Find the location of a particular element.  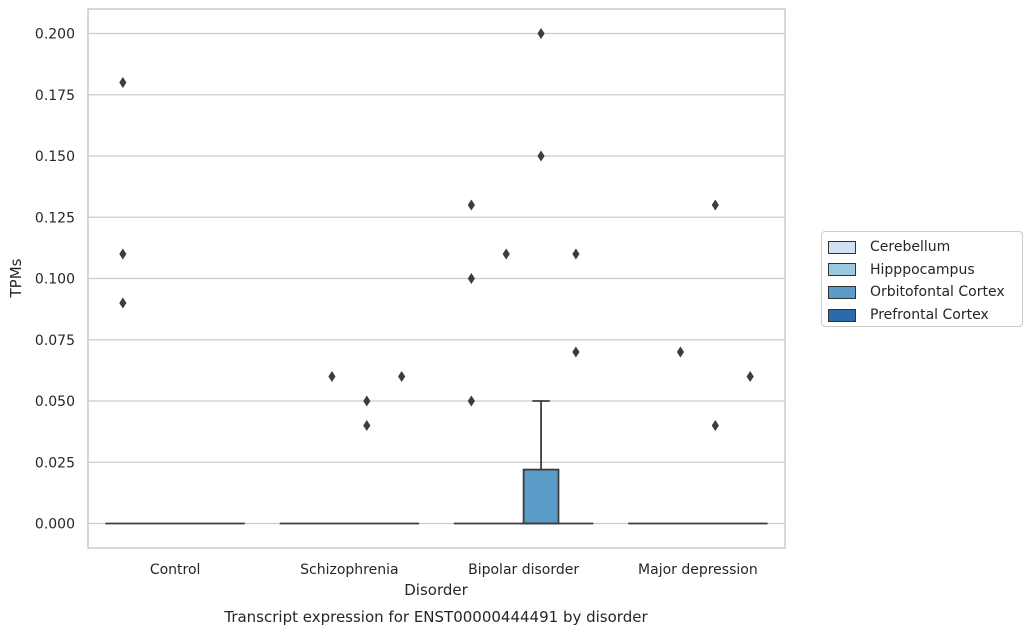

x-tick-label: Major depression is located at coordinates (698, 570).